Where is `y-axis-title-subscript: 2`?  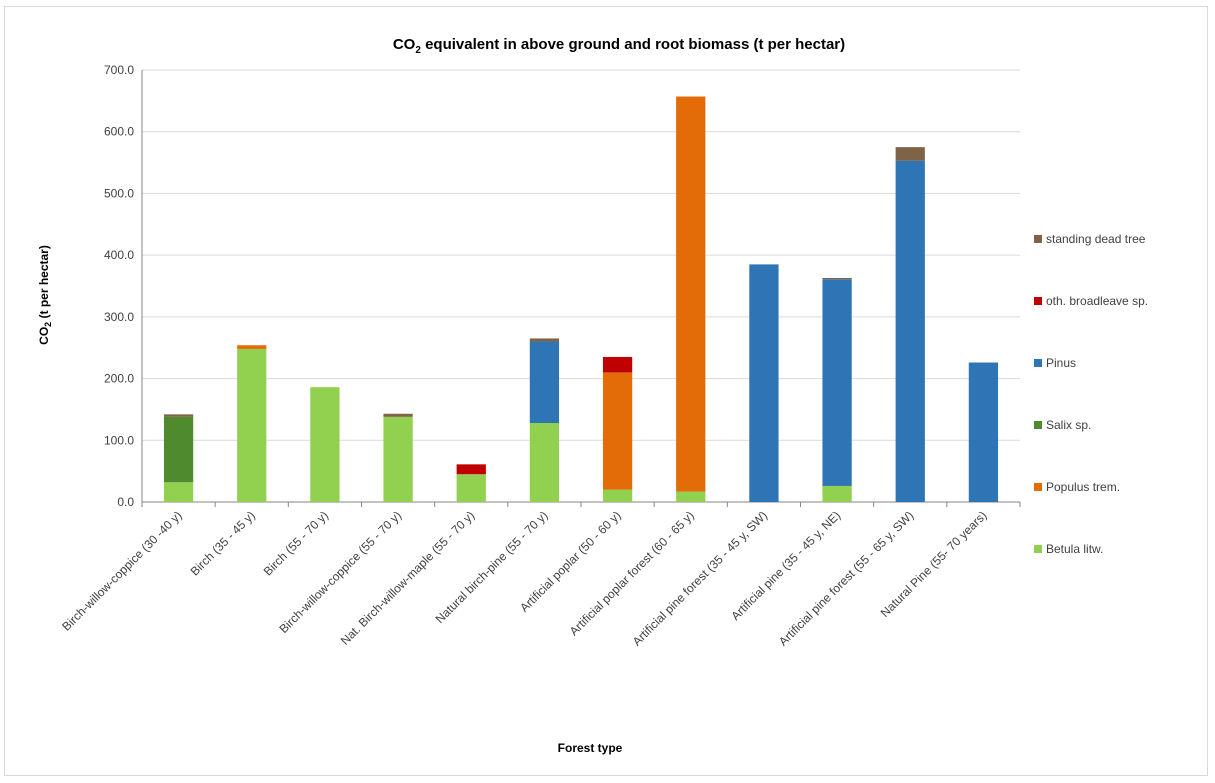 y-axis-title-subscript: 2 is located at coordinates (48, 324).